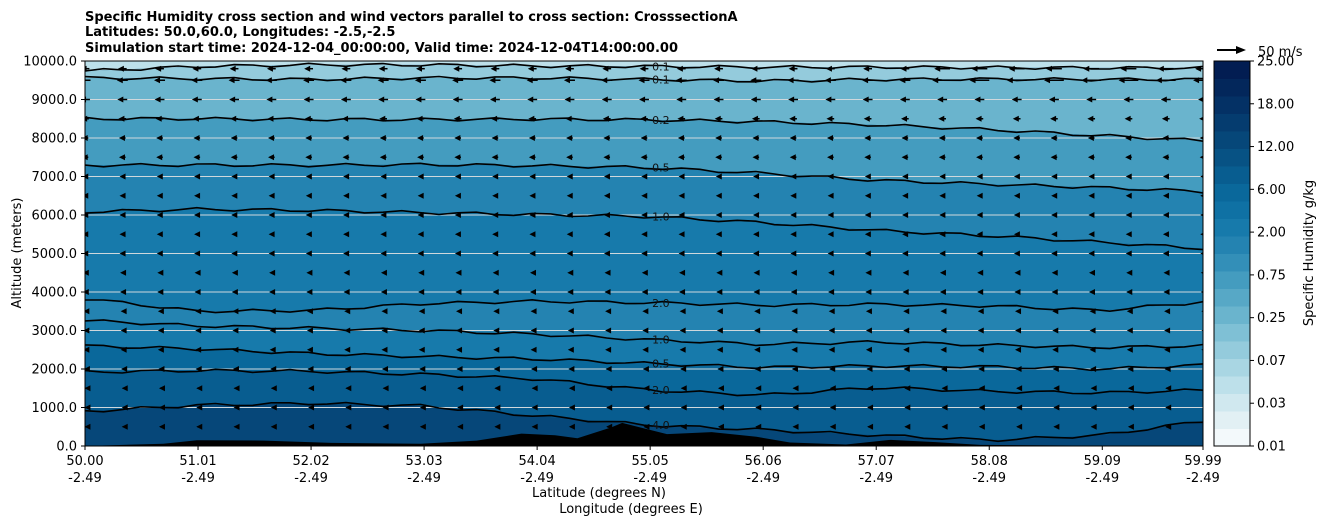 The image size is (1326, 526). Describe the element at coordinates (644, 382) in the screenshot. I see `contour-line` at that location.